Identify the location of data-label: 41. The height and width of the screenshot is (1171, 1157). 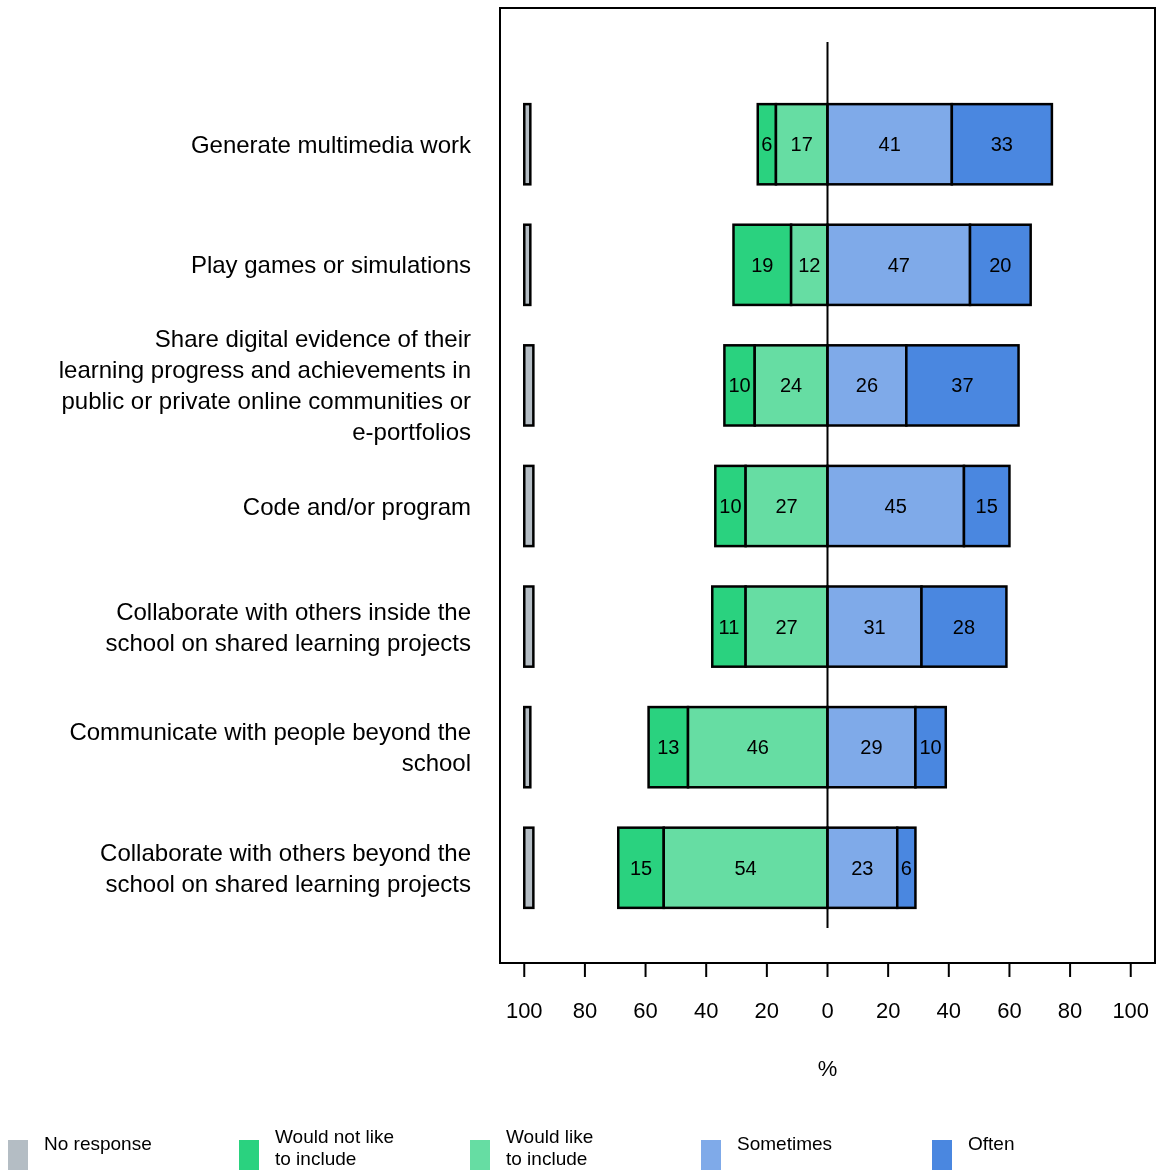
(889, 144).